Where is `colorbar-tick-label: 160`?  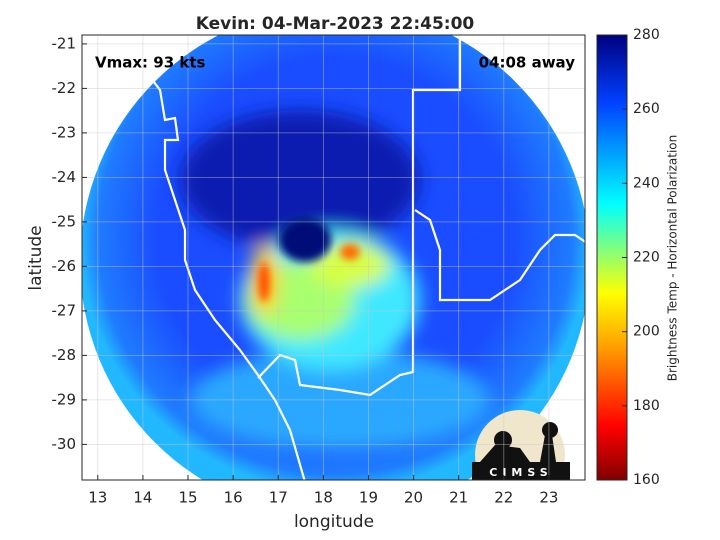 colorbar-tick-label: 160 is located at coordinates (646, 480).